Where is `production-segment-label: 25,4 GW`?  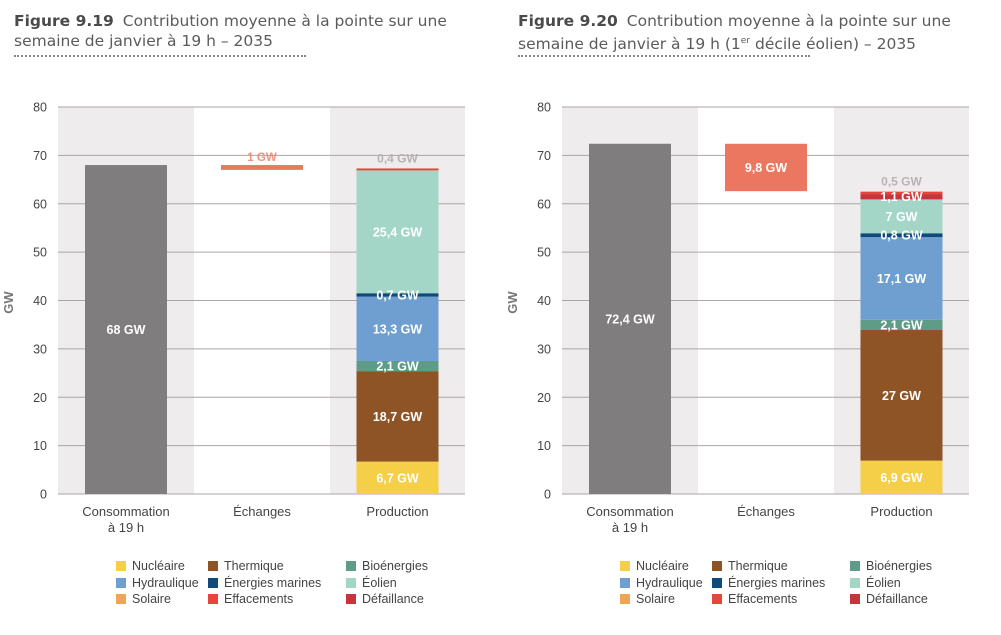 production-segment-label: 25,4 GW is located at coordinates (398, 232).